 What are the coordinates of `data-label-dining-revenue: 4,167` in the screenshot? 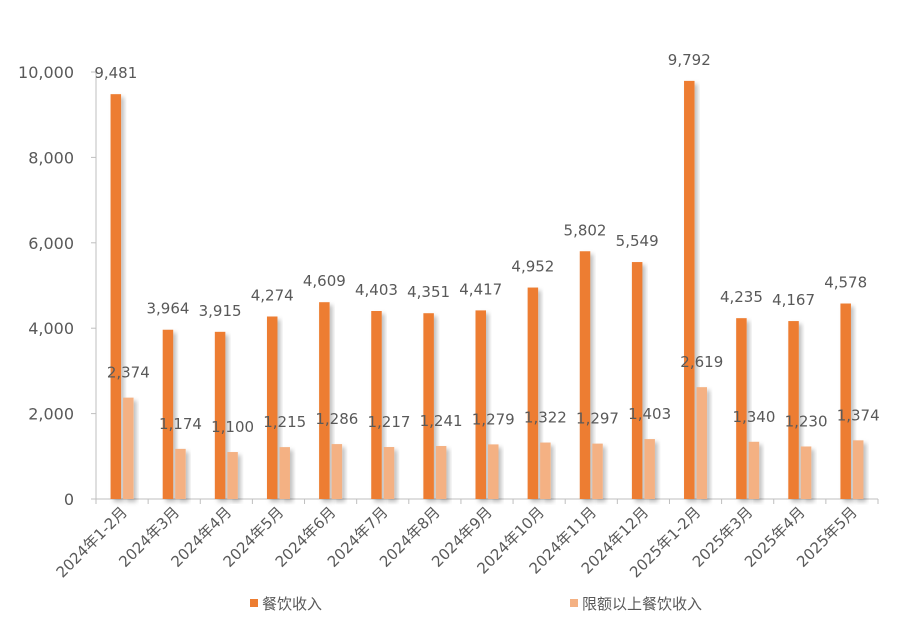 It's located at (793, 300).